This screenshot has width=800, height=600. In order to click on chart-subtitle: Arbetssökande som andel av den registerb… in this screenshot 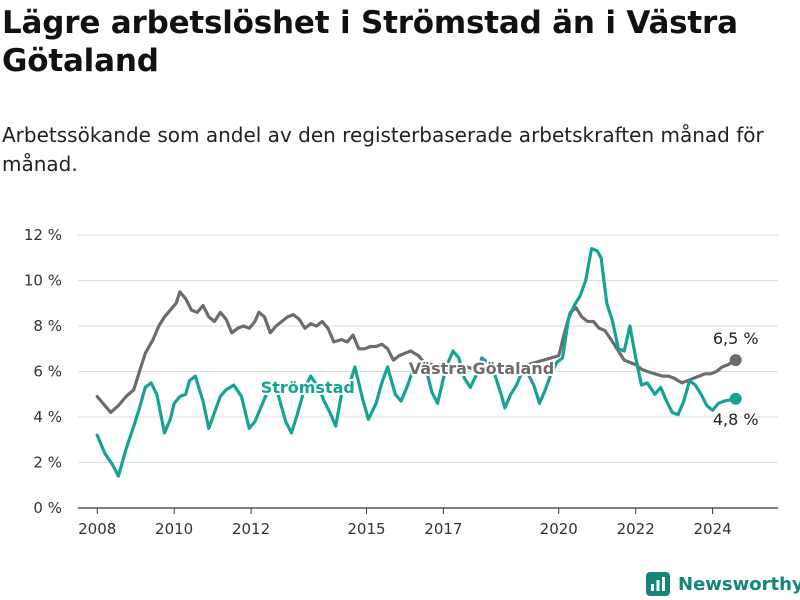, I will do `click(383, 149)`.